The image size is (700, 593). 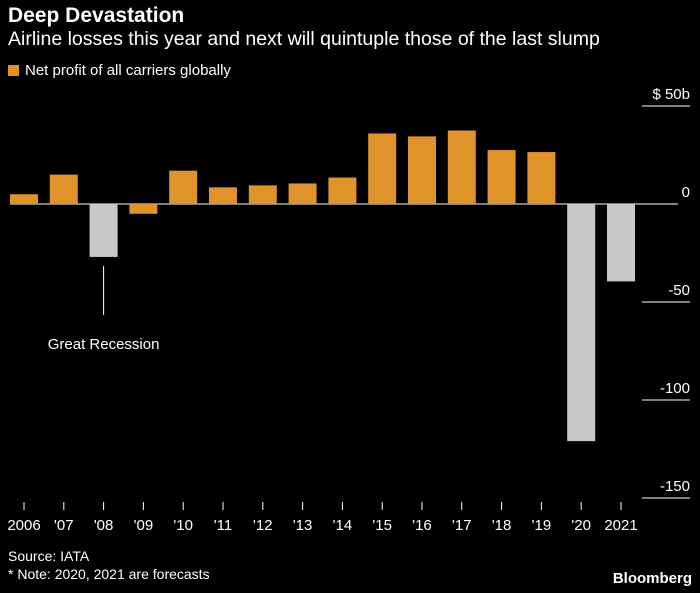 What do you see at coordinates (64, 525) in the screenshot?
I see `x-tick-label: '07` at bounding box center [64, 525].